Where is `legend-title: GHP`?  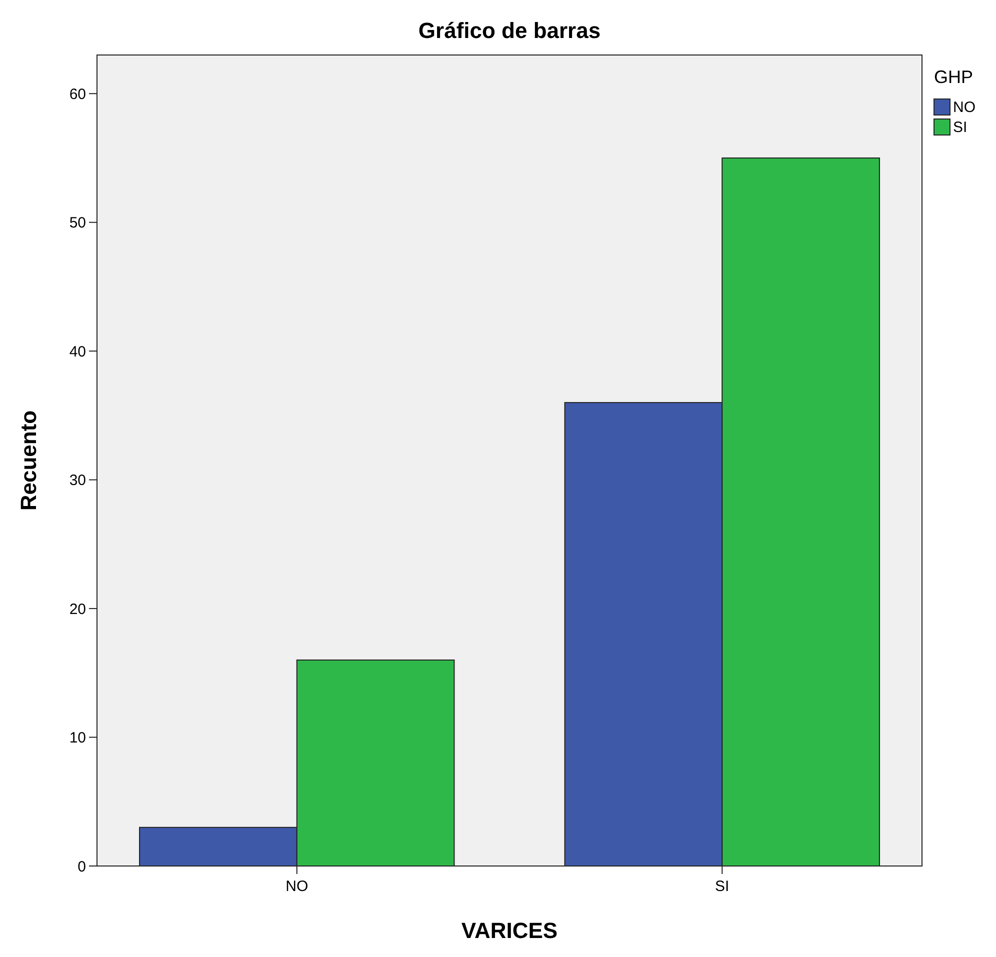 legend-title: GHP is located at coordinates (954, 77).